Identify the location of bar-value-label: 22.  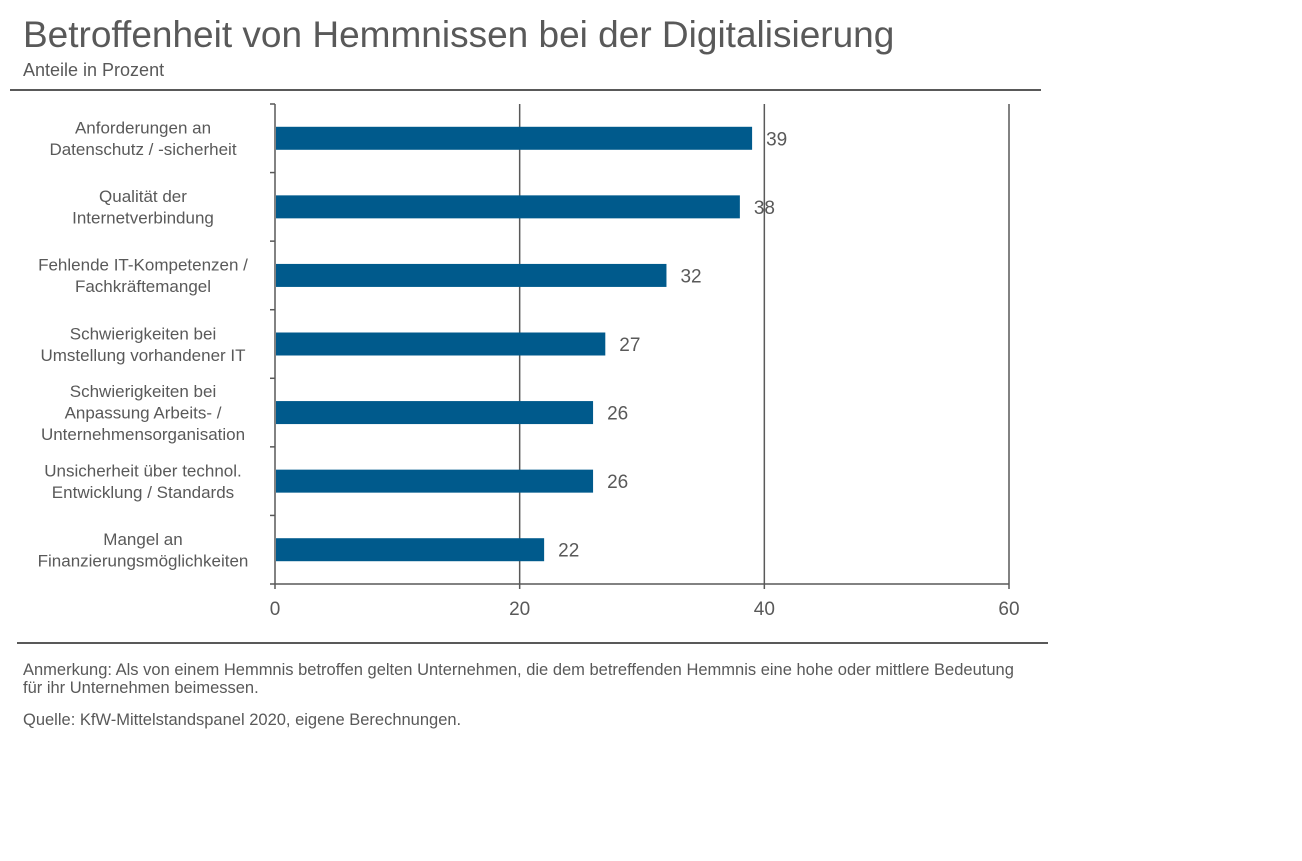
(568, 551).